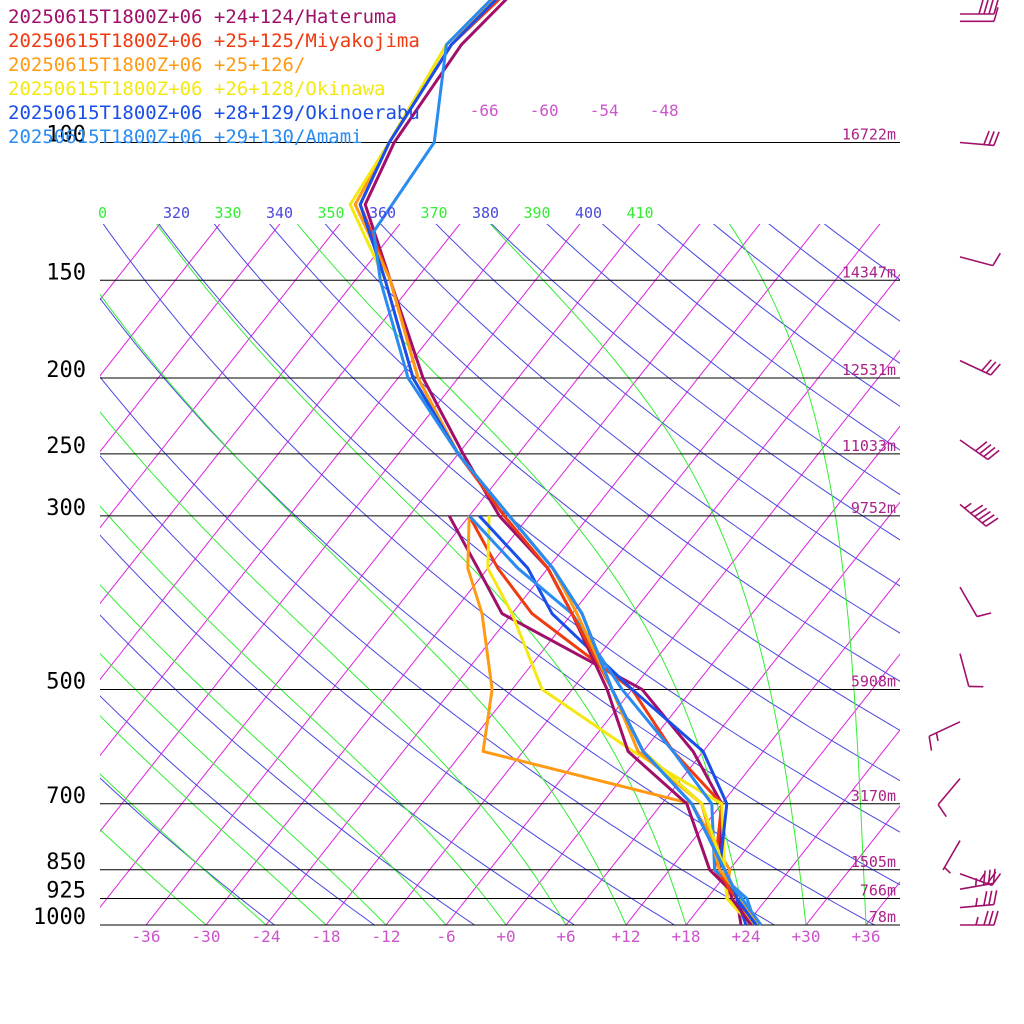 The height and width of the screenshot is (1024, 1024). I want to click on temperature-tick-label: -24, so click(266, 936).